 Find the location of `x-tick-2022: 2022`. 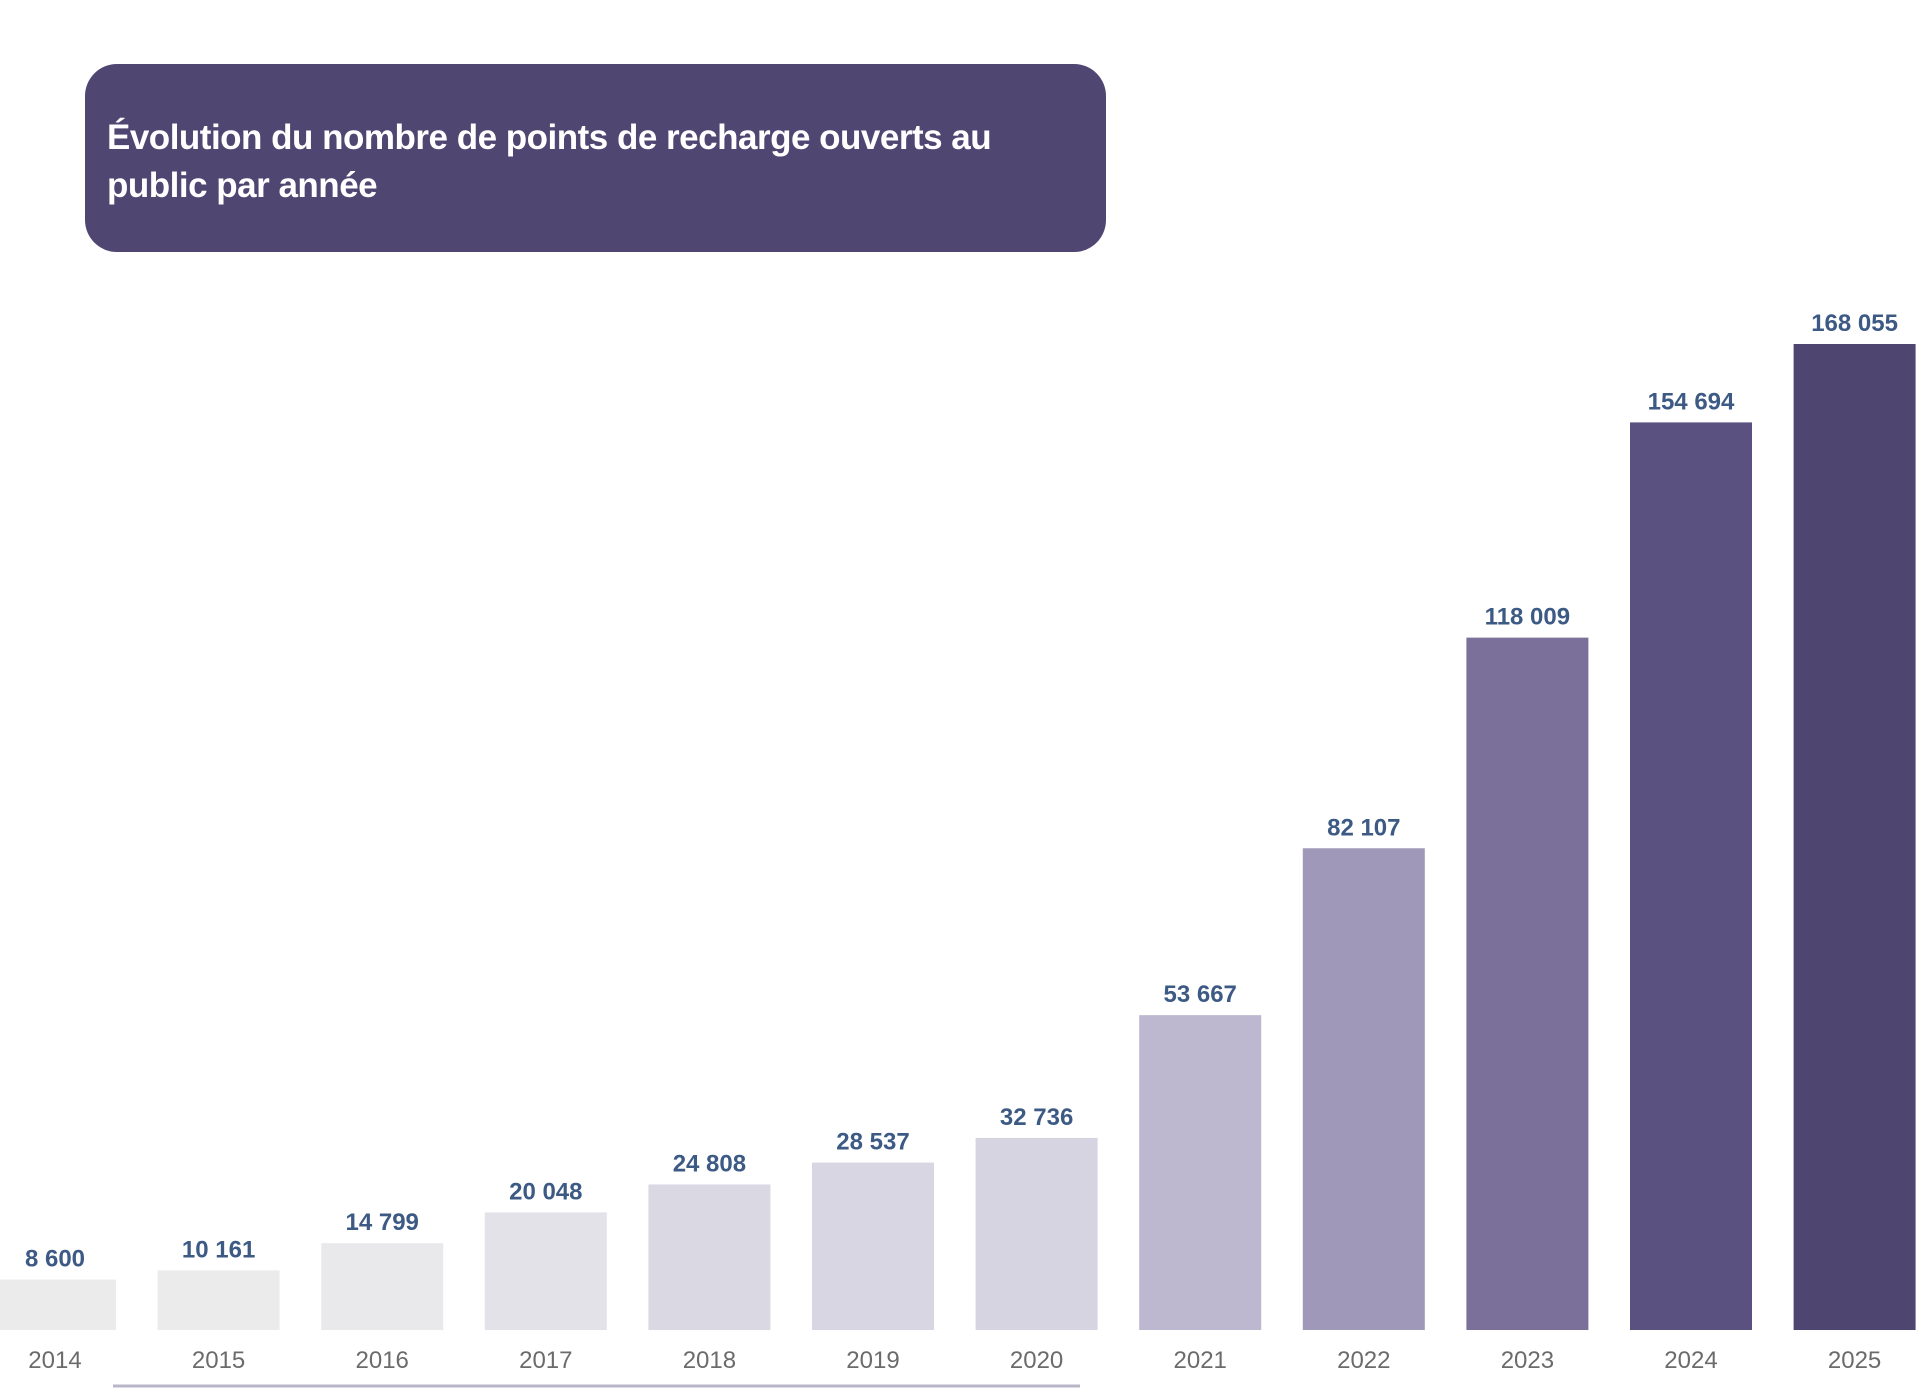

x-tick-2022: 2022 is located at coordinates (1363, 1360).